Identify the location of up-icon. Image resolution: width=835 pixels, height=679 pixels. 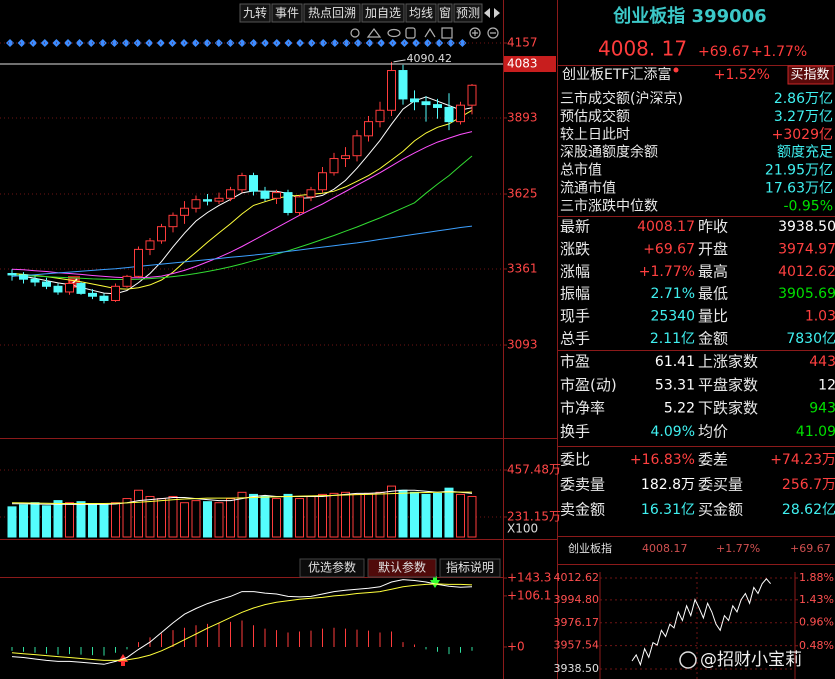
(430, 32).